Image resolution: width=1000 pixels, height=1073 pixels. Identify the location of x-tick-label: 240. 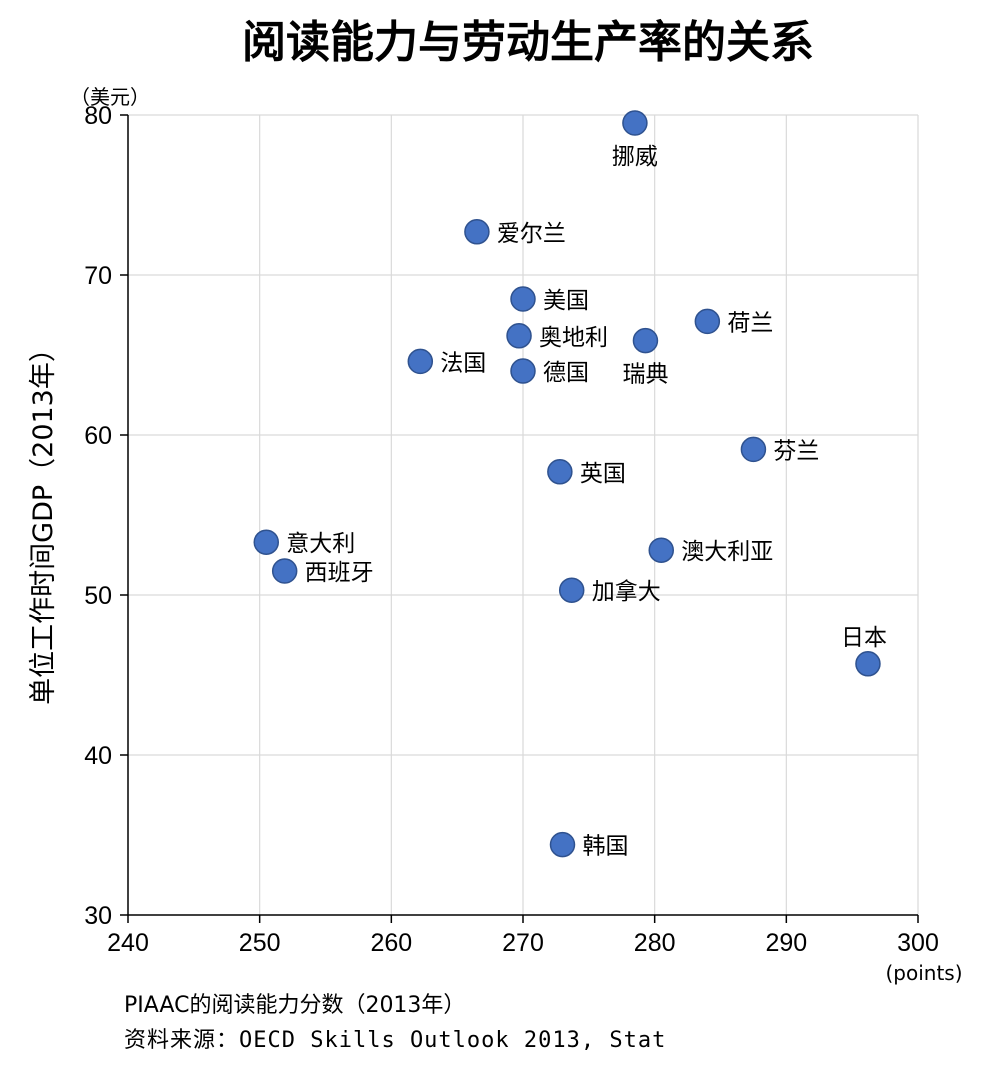
(128, 943).